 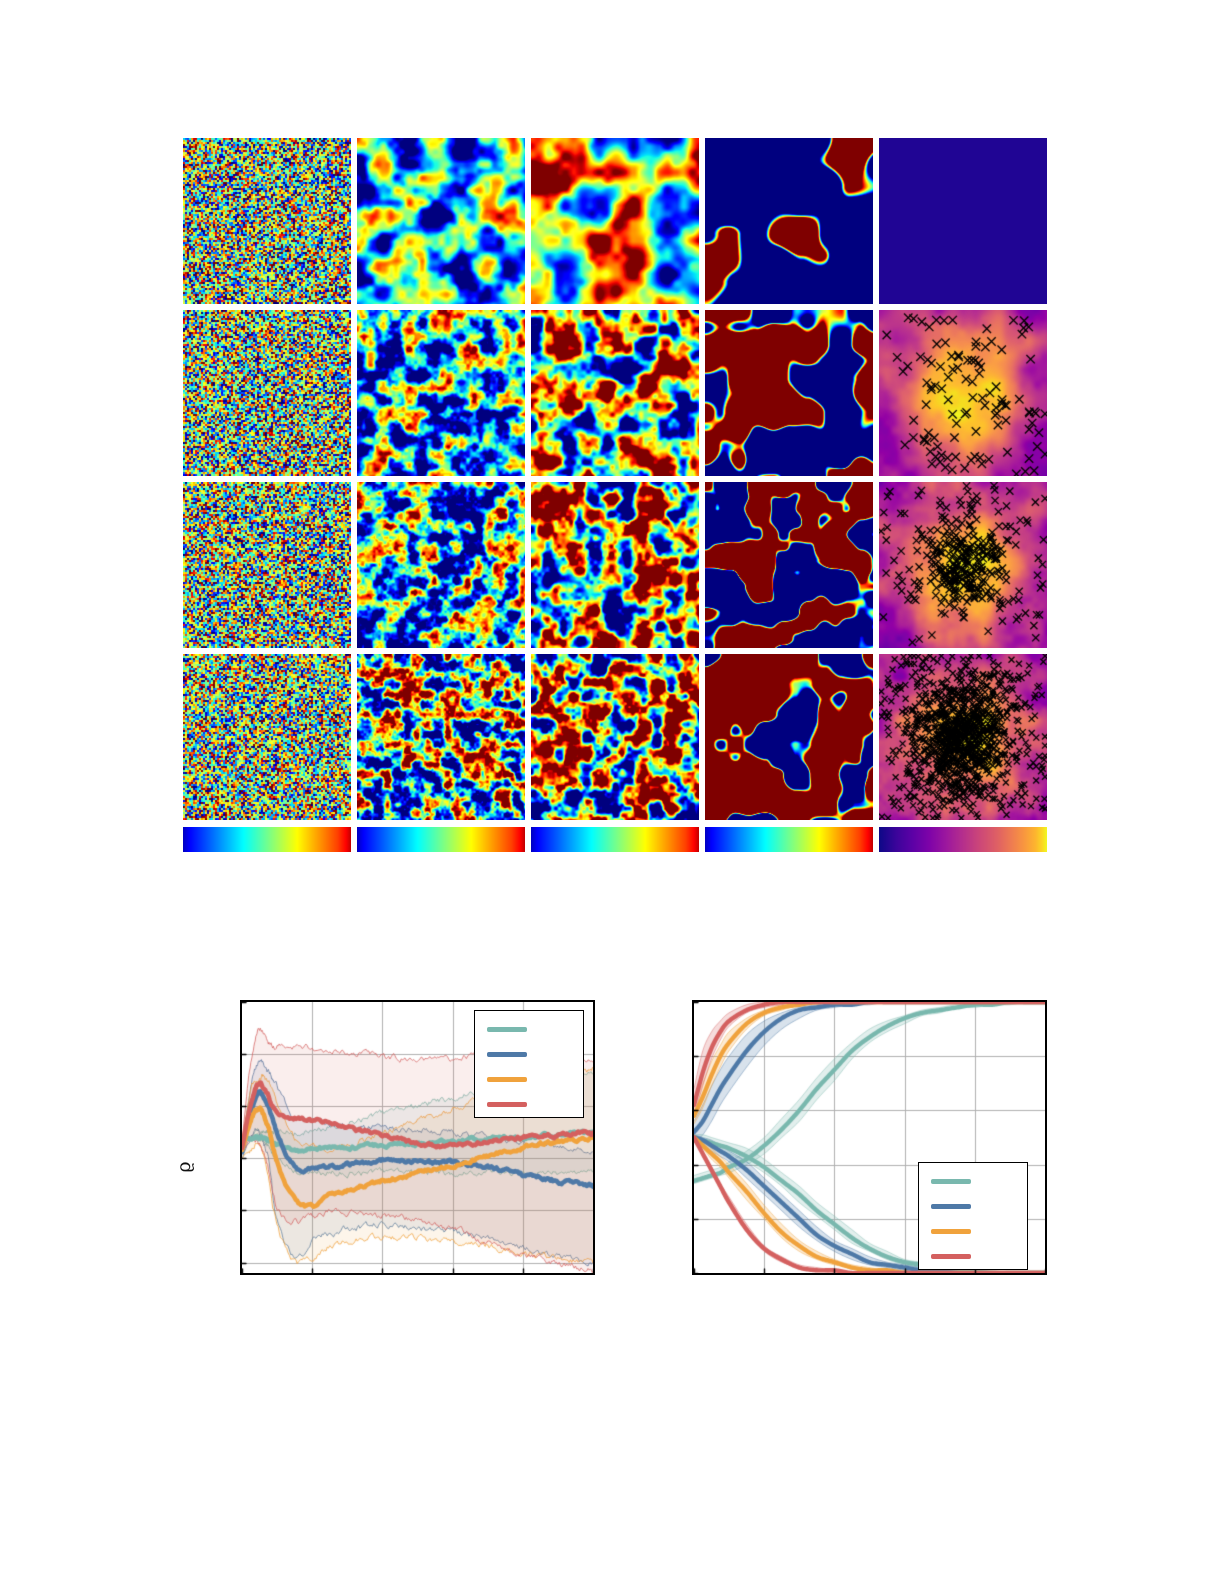 I want to click on colorbar-row, so click(x=615, y=839).